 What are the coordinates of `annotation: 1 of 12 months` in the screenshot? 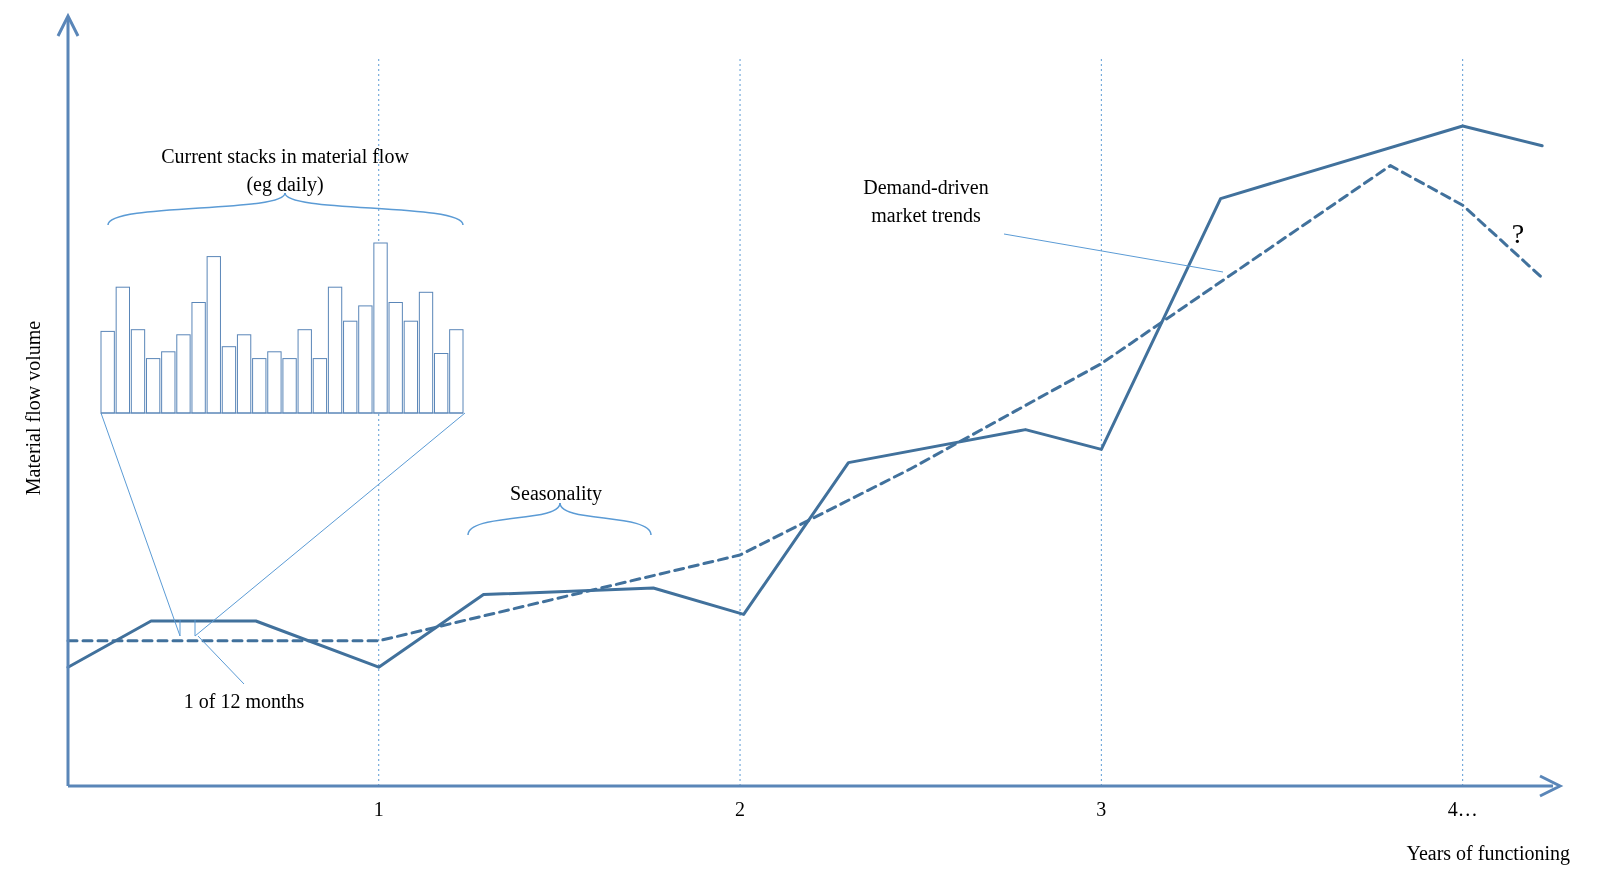 It's located at (244, 701).